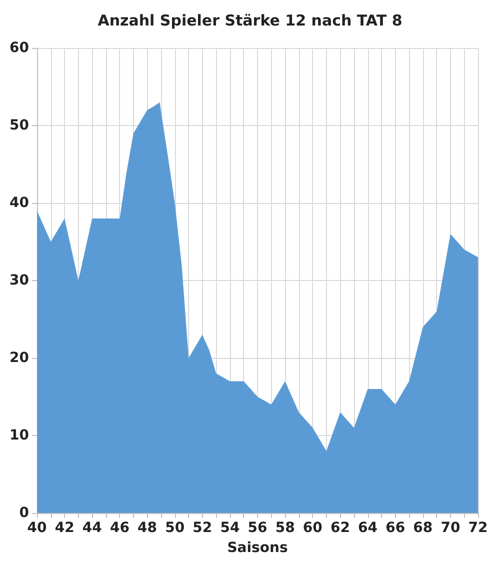 The height and width of the screenshot is (582, 500). Describe the element at coordinates (396, 528) in the screenshot. I see `x-tick-label: 66` at that location.